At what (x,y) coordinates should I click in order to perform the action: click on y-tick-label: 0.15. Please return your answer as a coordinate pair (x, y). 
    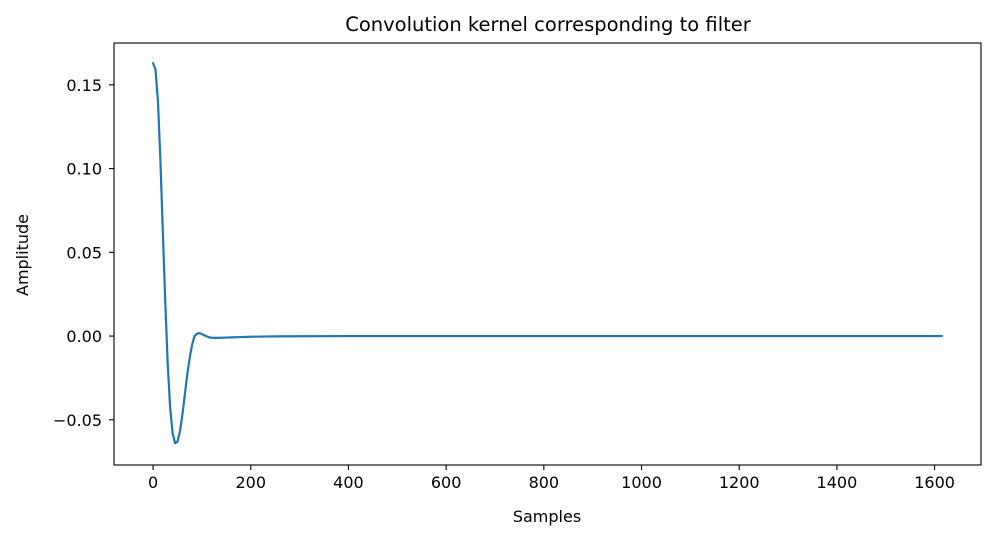
    Looking at the image, I should click on (84, 85).